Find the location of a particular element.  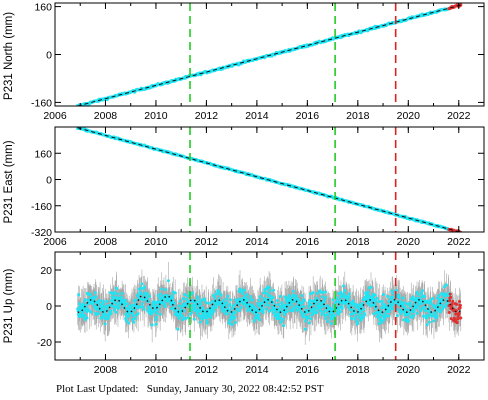

up-x-tick-label: 2014 is located at coordinates (257, 370).